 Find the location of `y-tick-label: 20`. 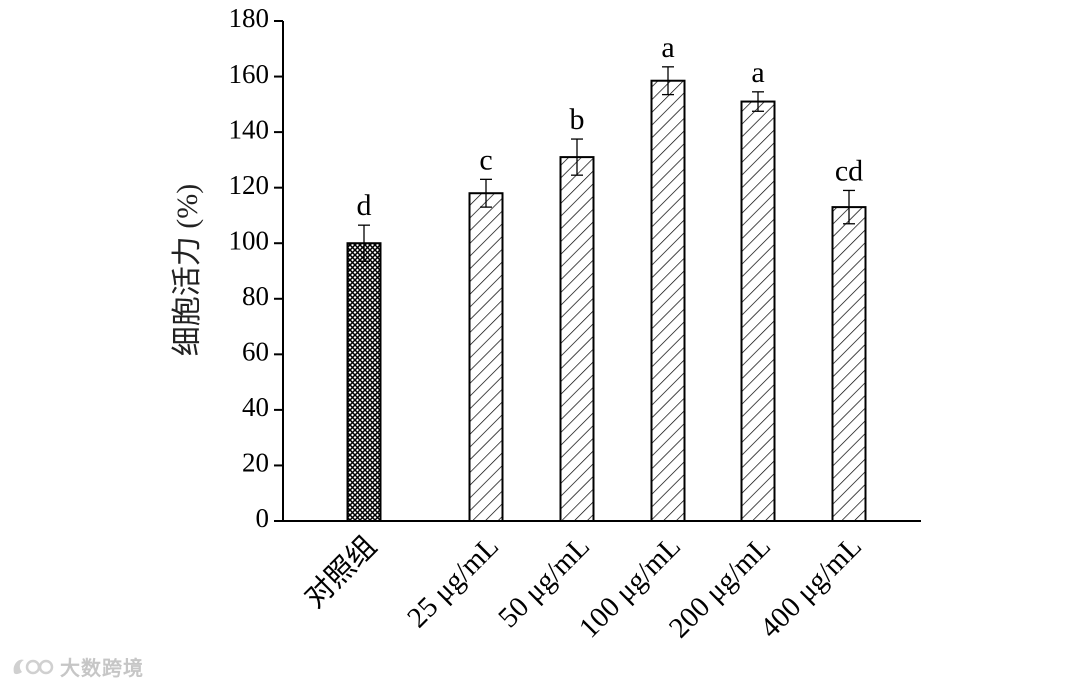

y-tick-label: 20 is located at coordinates (255, 463).